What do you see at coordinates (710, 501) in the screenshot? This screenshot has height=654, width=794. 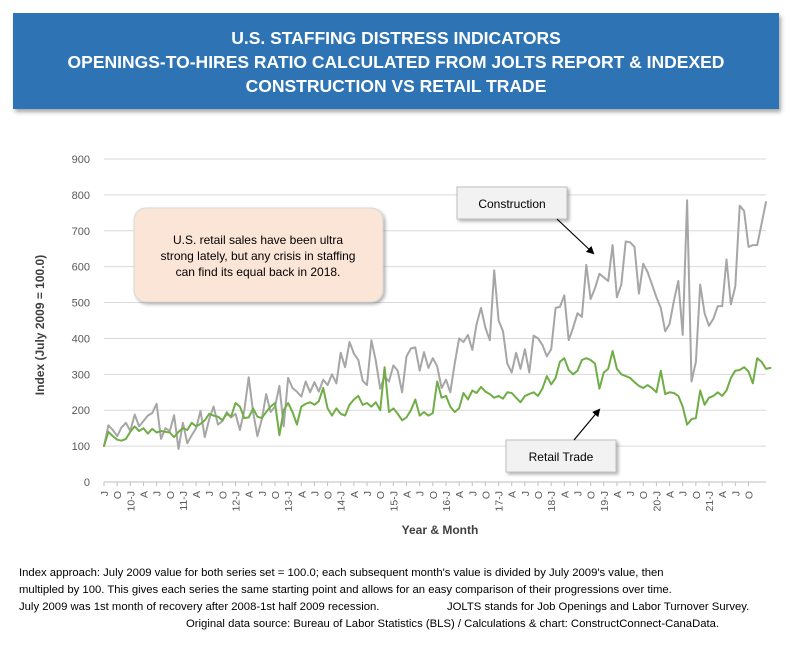 I see `x-tick-label: 21-J` at bounding box center [710, 501].